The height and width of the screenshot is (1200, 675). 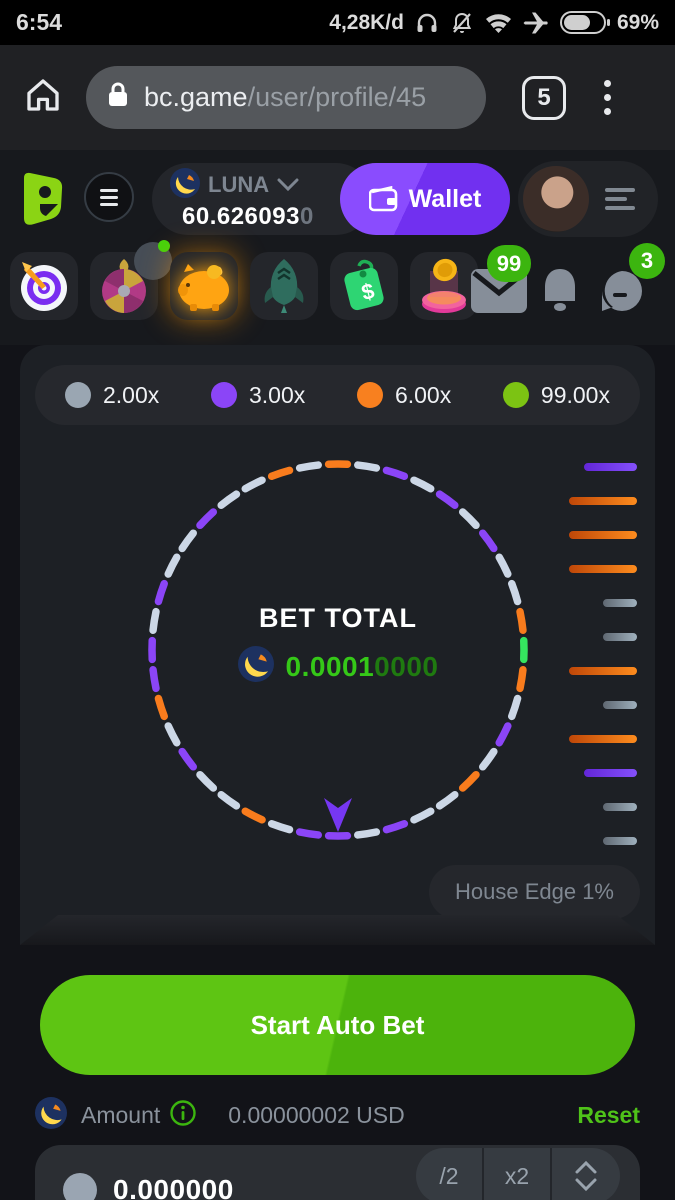 What do you see at coordinates (239, 184) in the screenshot?
I see `currency-label: LUNA` at bounding box center [239, 184].